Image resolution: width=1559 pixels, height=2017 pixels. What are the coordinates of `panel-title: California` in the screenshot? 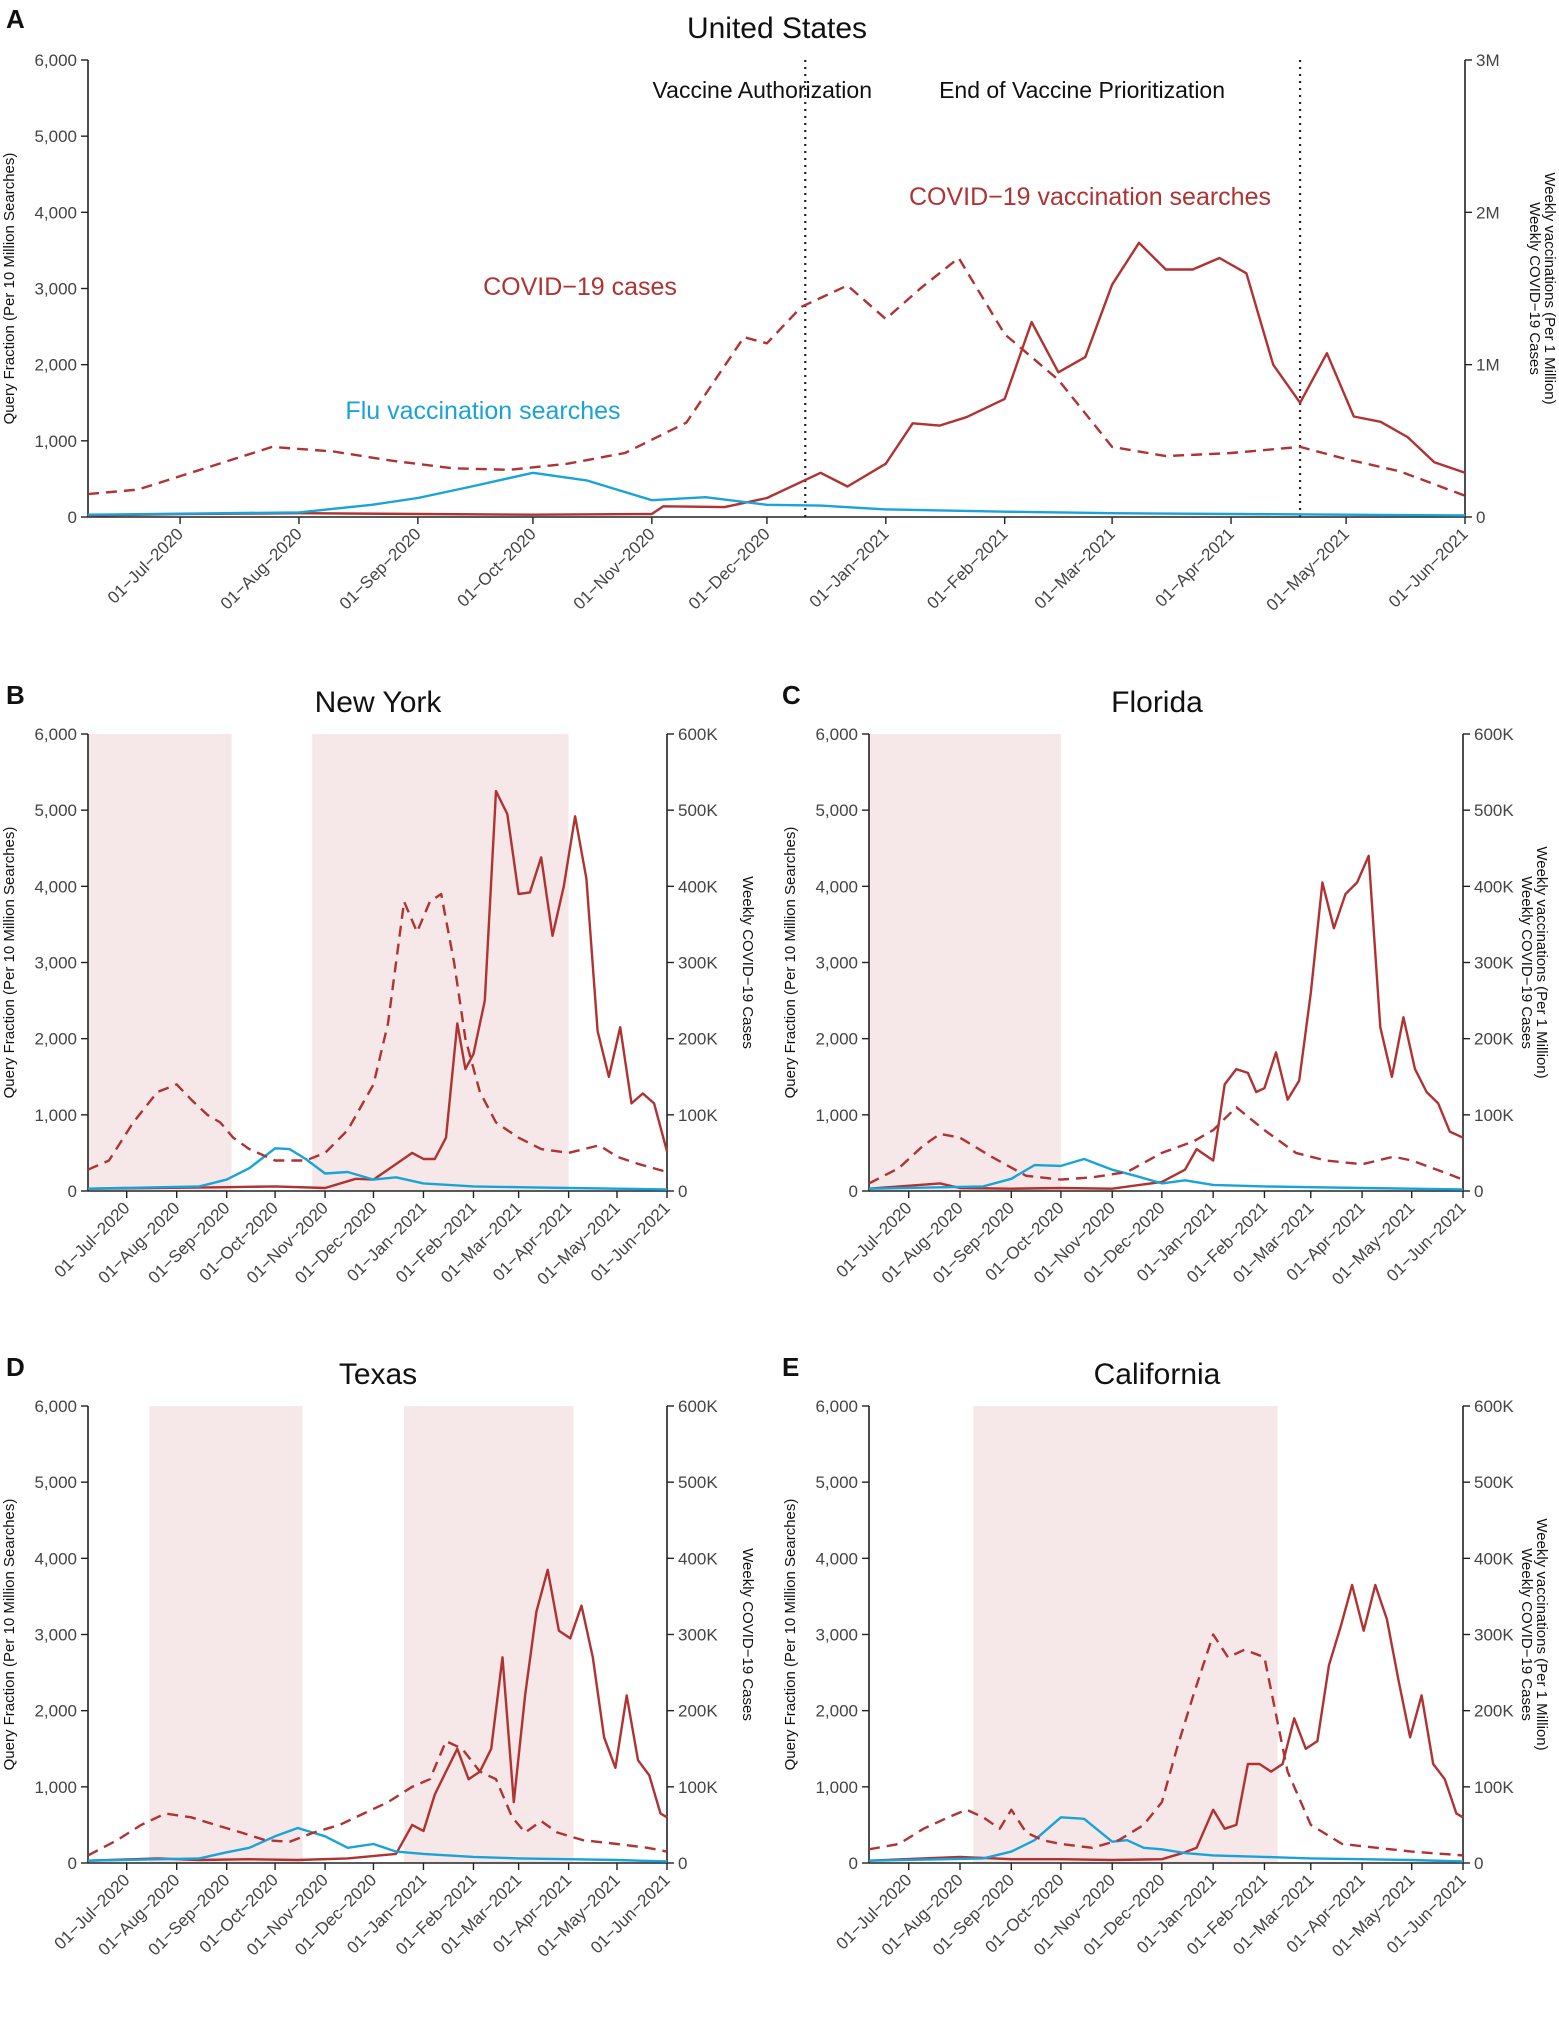 It's located at (1157, 1374).